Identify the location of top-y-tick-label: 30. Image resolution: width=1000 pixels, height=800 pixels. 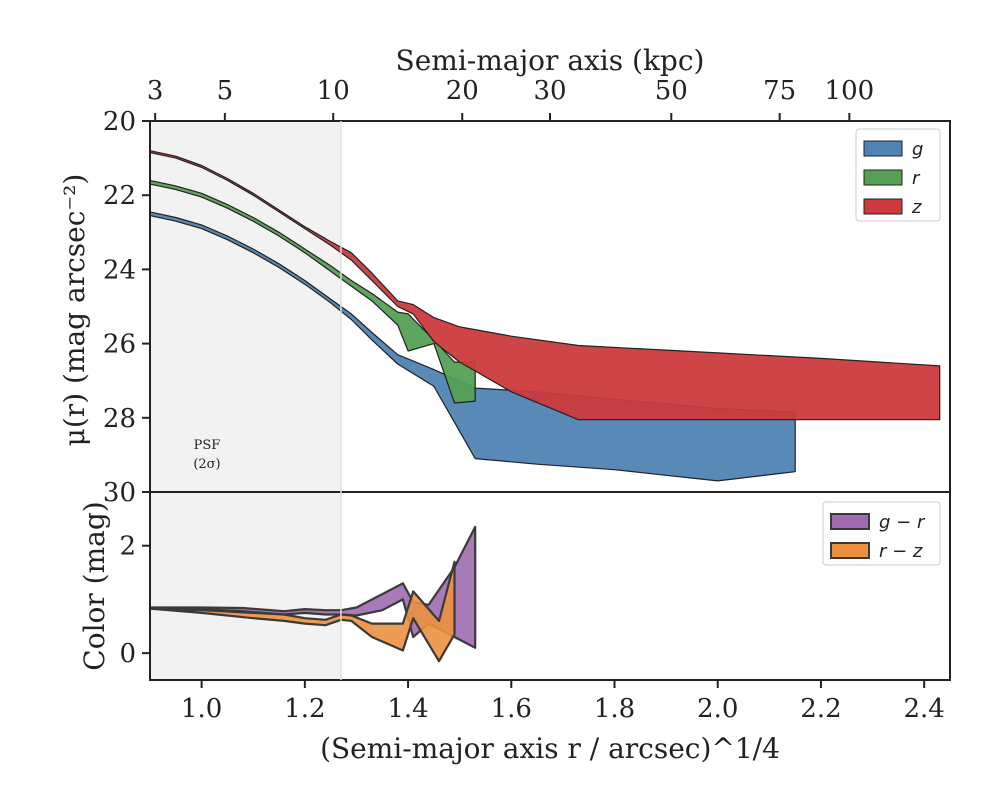
(119, 493).